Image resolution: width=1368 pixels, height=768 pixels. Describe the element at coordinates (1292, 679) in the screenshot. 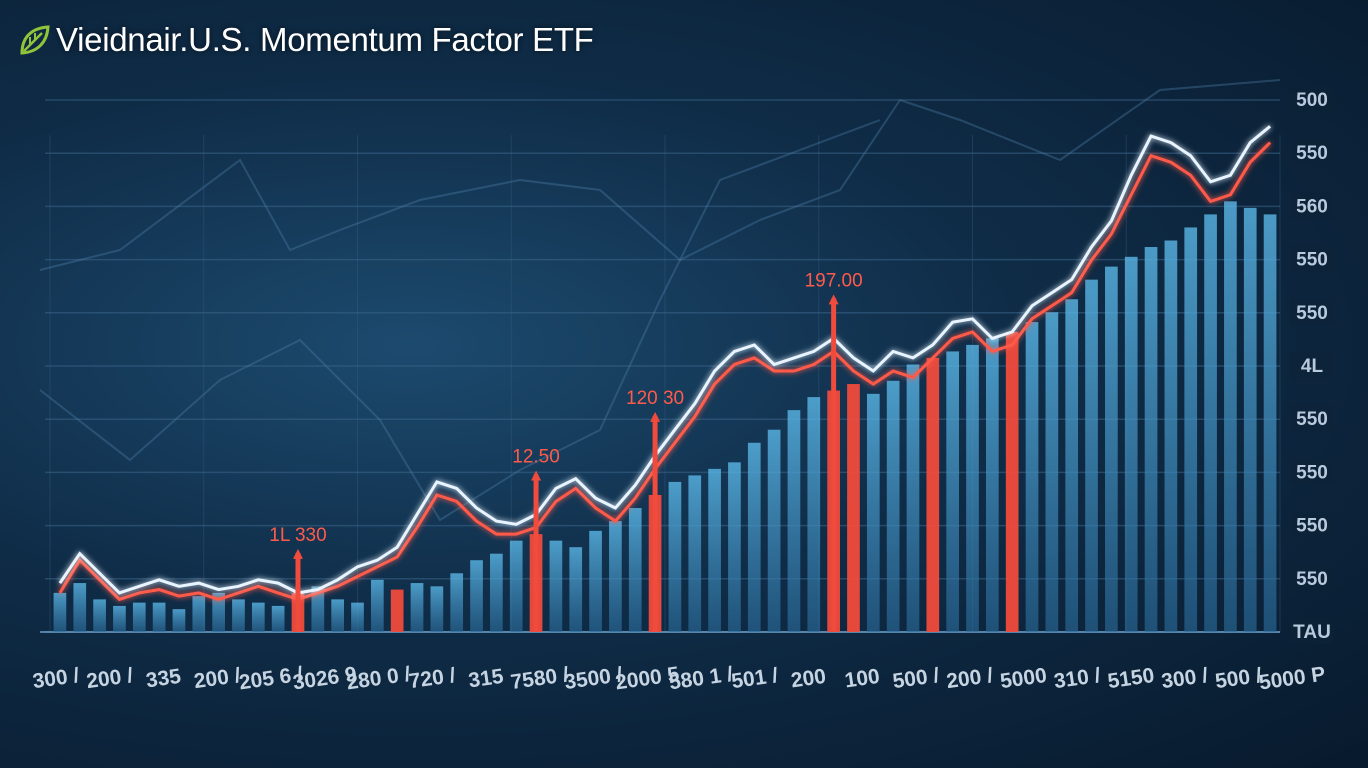

I see `x-tick-label-23: 5000 P` at that location.